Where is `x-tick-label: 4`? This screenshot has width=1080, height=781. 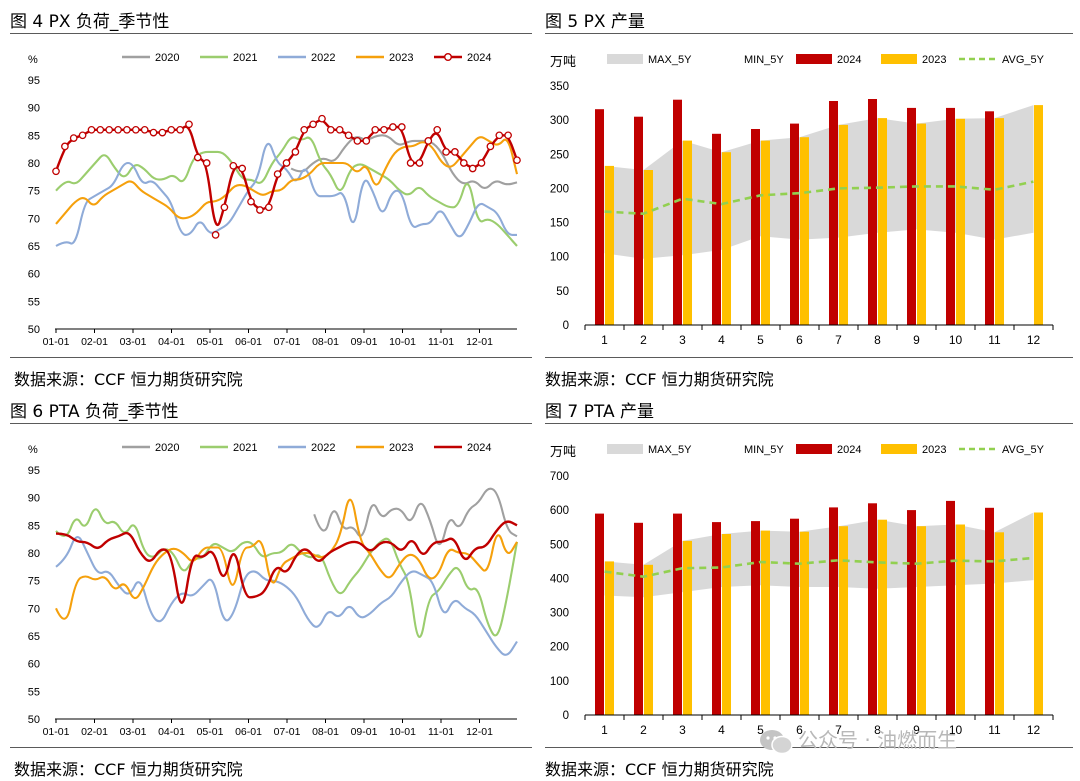 x-tick-label: 4 is located at coordinates (721, 340).